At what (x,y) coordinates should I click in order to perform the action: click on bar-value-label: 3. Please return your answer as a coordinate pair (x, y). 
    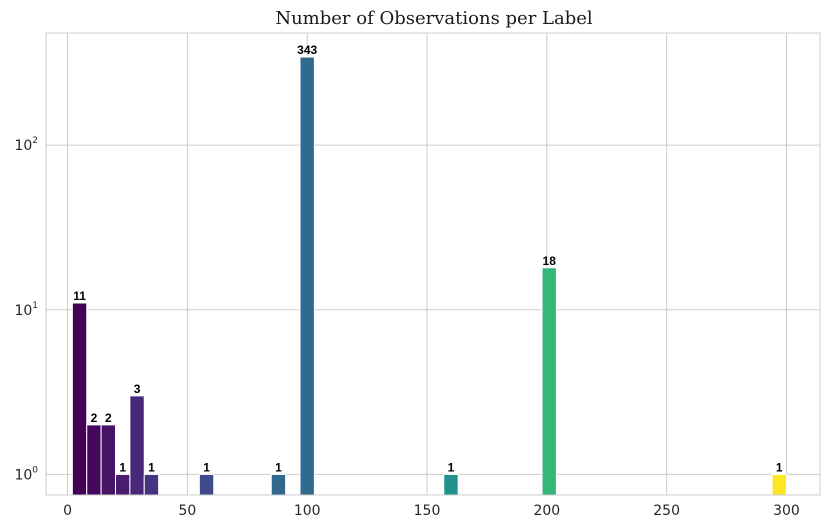
    Looking at the image, I should click on (137, 389).